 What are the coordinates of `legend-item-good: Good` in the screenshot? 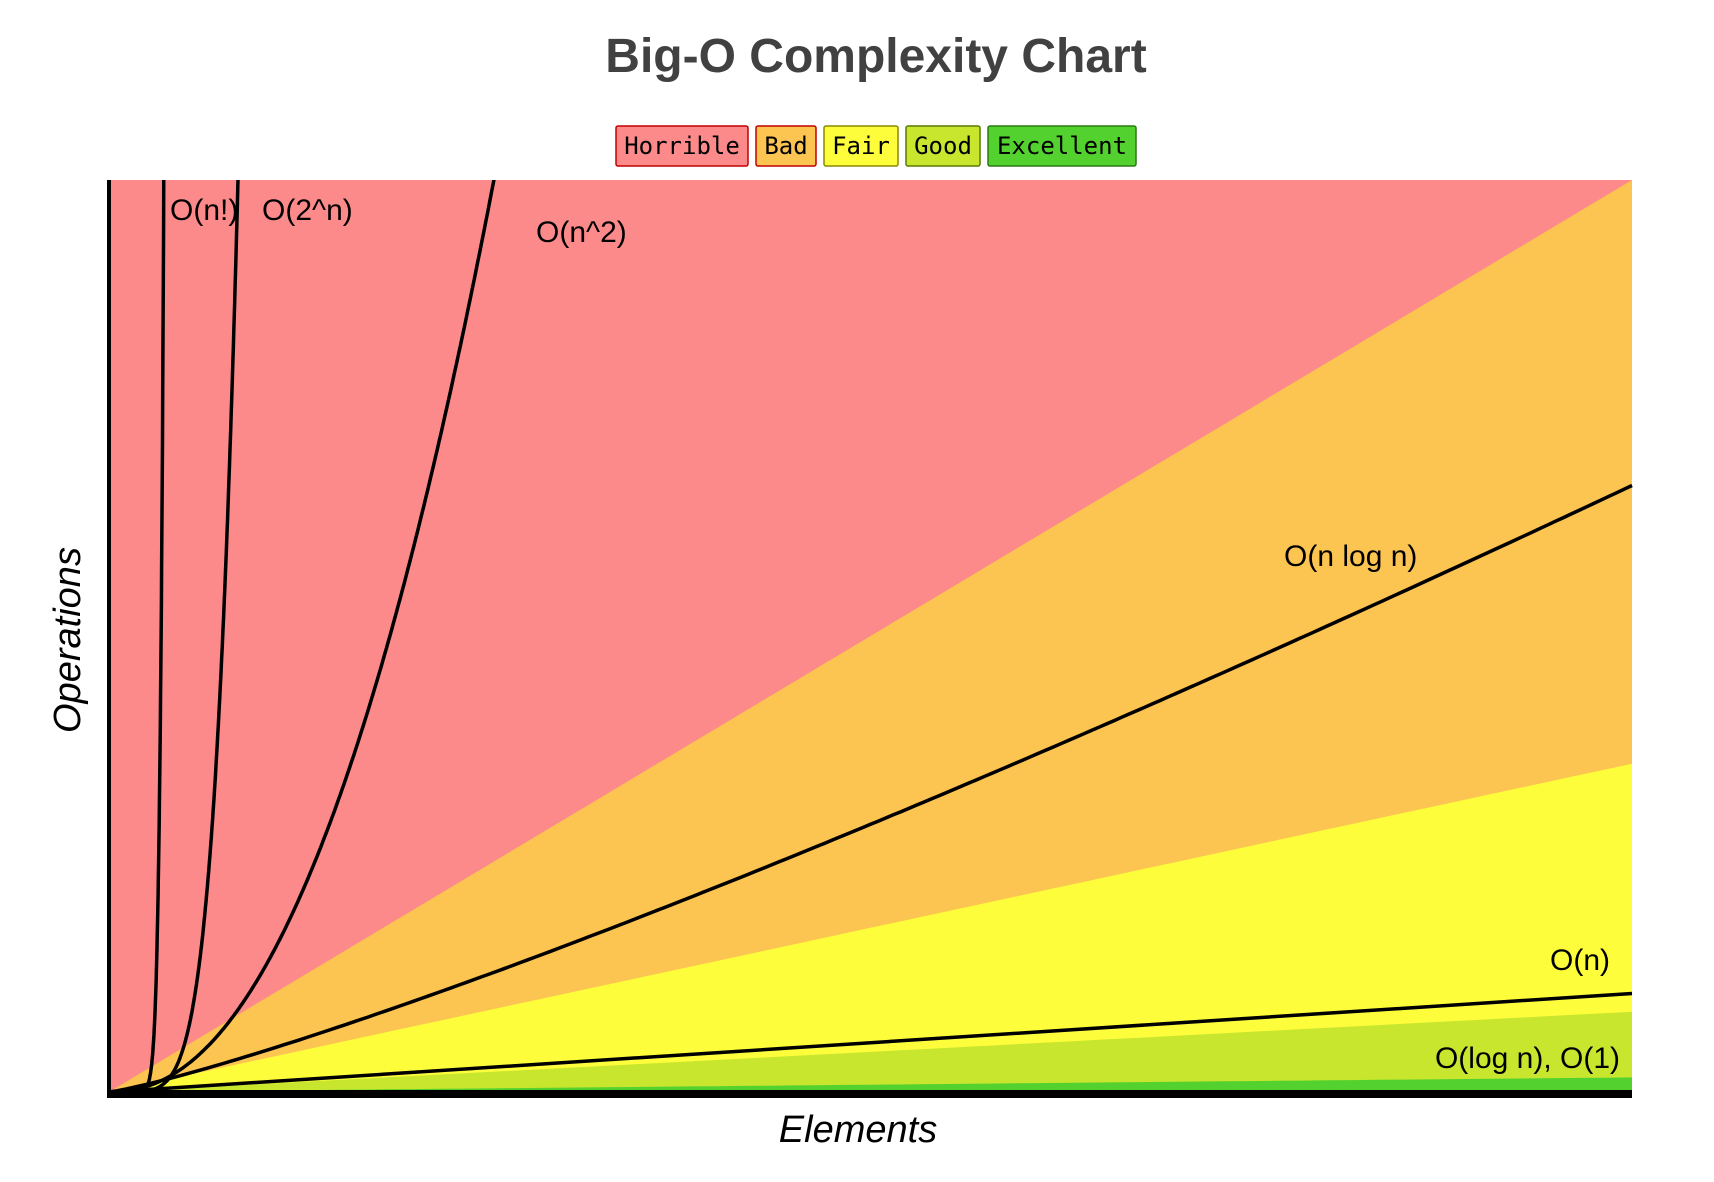 It's located at (943, 146).